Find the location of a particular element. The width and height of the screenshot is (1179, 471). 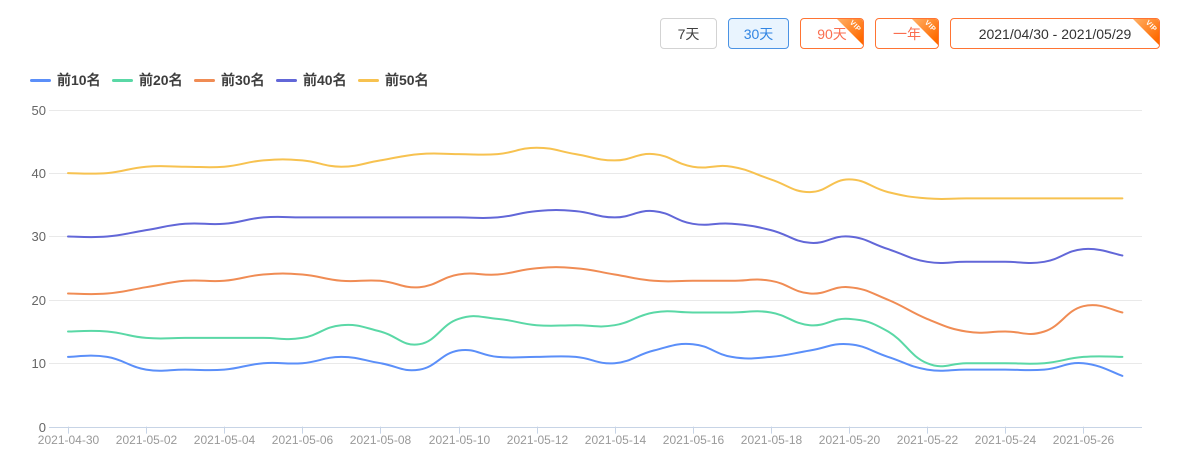

legend-label: 前50名 is located at coordinates (407, 80).